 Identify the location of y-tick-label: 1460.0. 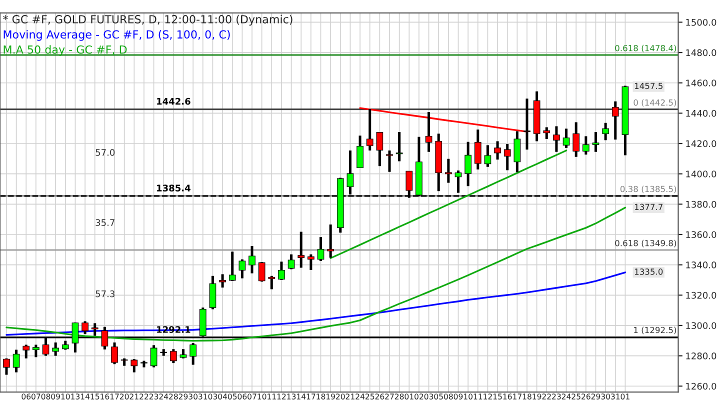
(701, 83).